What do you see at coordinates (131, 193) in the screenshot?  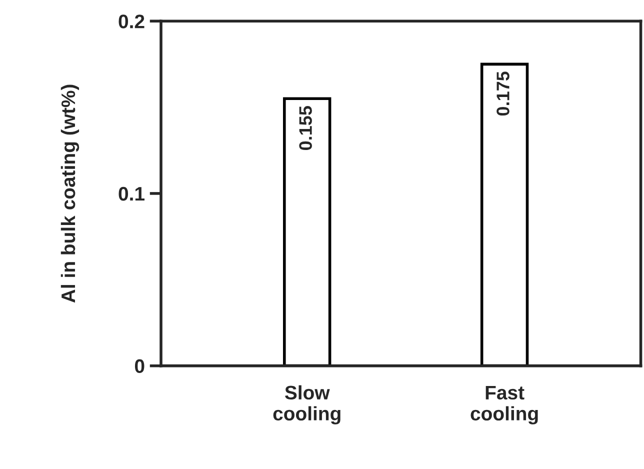 I see `y-tick-label: 0.1` at bounding box center [131, 193].